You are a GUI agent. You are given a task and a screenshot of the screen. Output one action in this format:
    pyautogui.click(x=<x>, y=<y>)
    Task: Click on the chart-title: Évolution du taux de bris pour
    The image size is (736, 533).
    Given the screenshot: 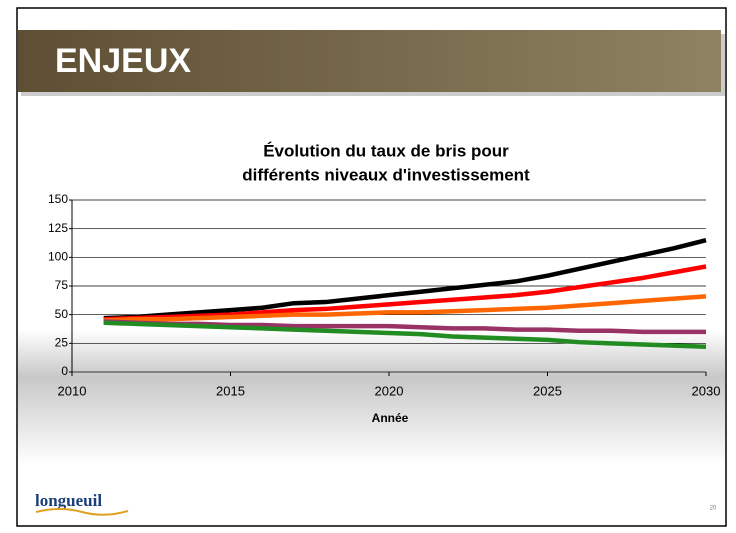 What is the action you would take?
    pyautogui.click(x=386, y=150)
    